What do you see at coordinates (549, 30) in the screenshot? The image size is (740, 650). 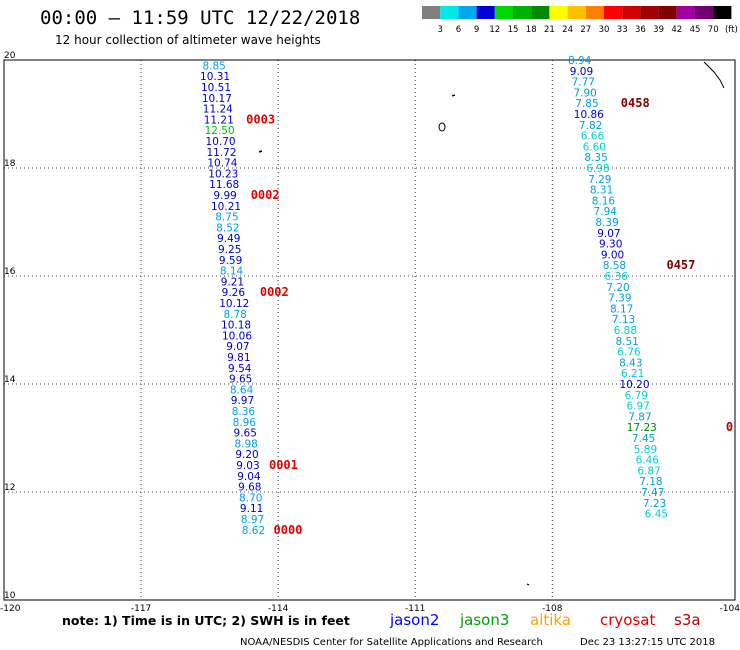 I see `color-scale-label: 21` at bounding box center [549, 30].